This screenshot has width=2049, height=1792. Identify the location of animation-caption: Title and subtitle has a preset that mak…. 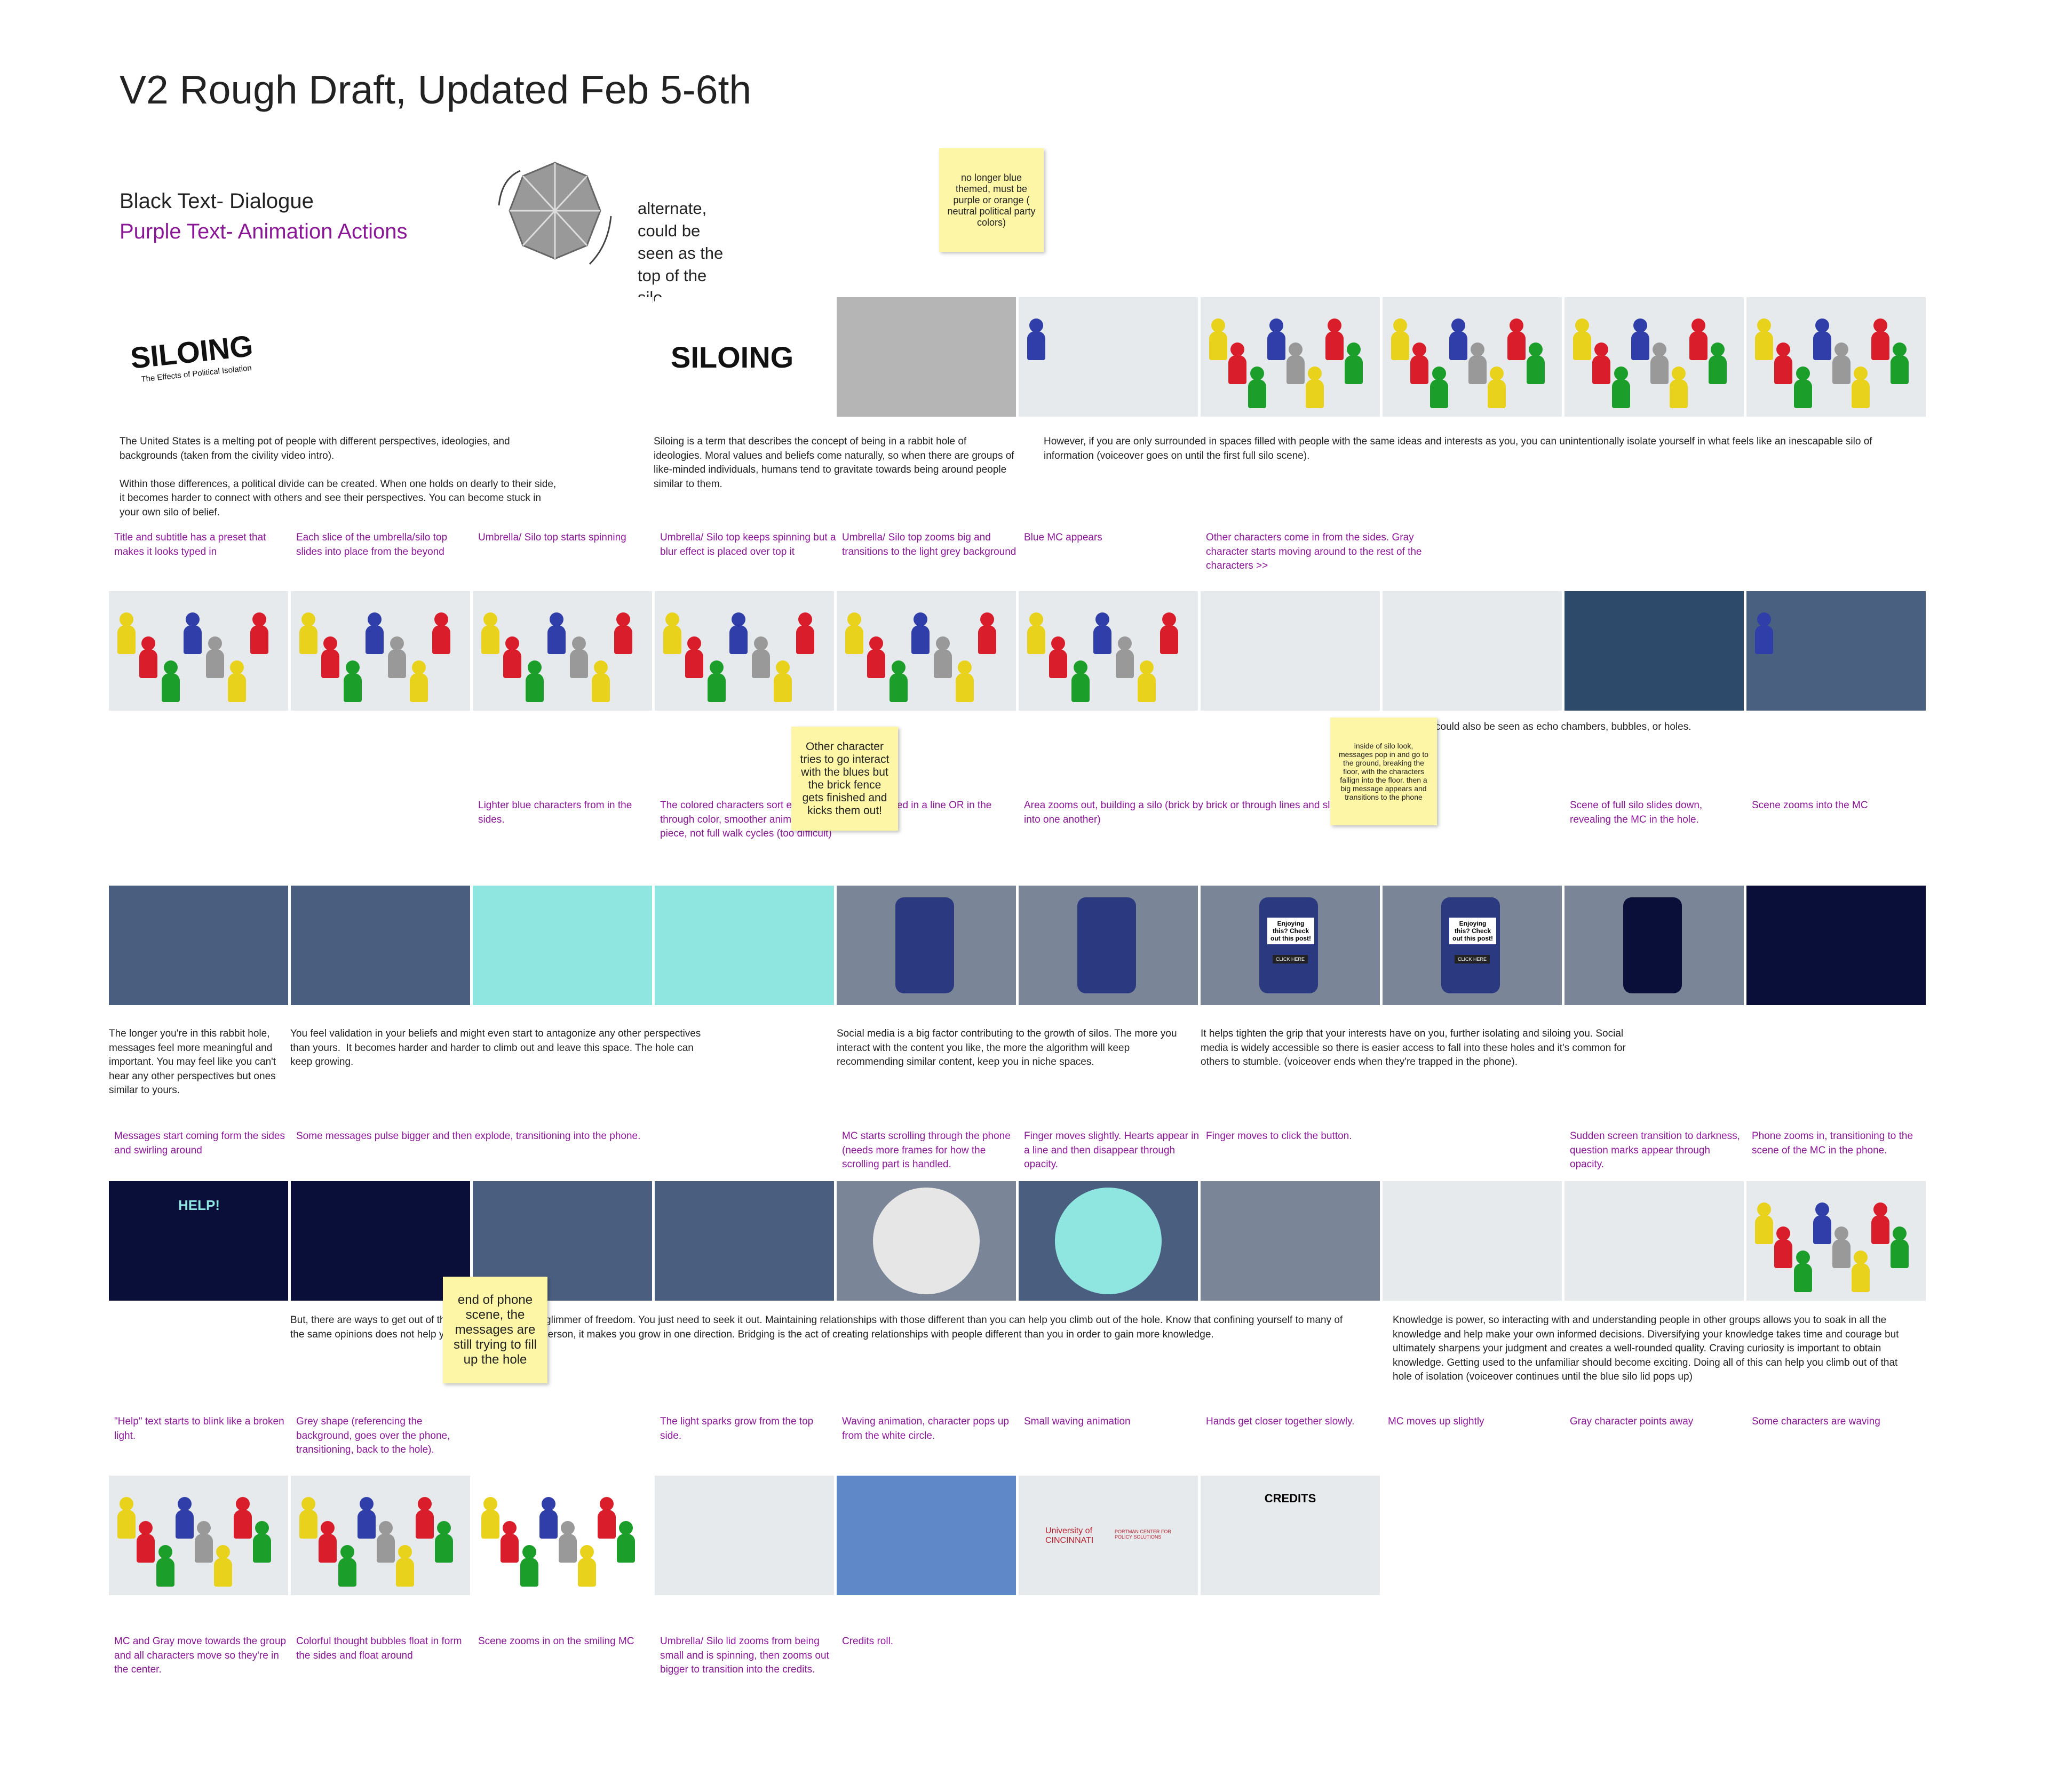
(190, 544).